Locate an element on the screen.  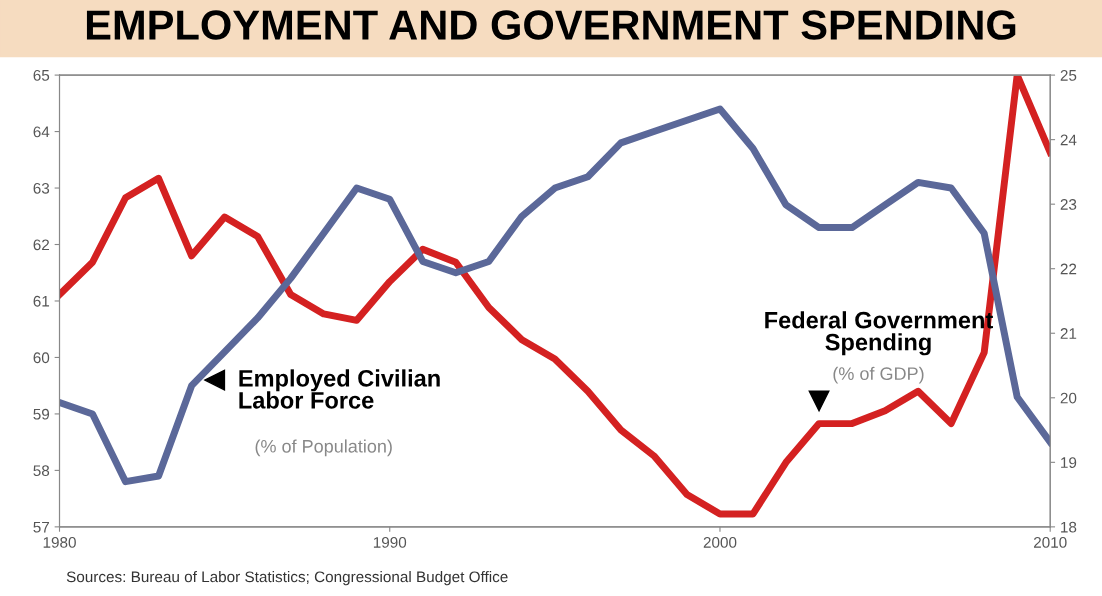
x-tick-label: 2010 is located at coordinates (1050, 542).